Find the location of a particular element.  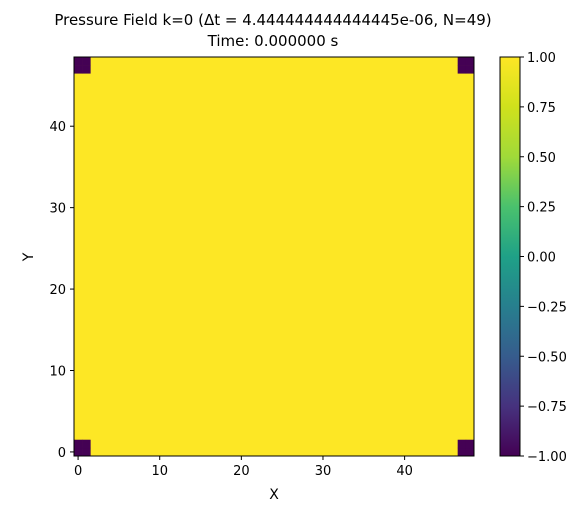

colorbar-tick-label: 0.75 is located at coordinates (541, 108).